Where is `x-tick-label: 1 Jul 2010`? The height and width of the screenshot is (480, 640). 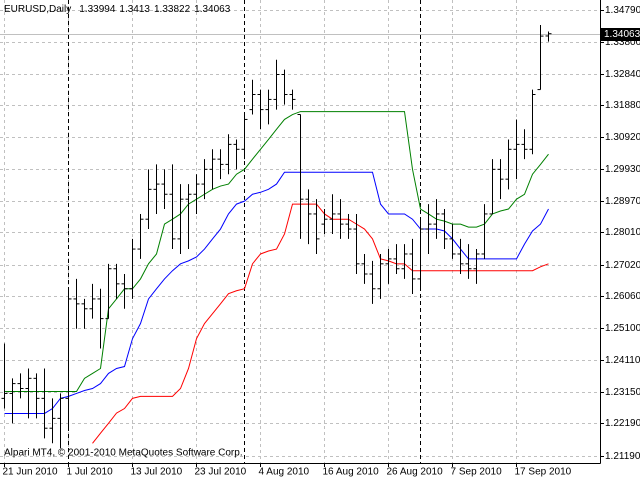 x-tick-label: 1 Jul 2010 is located at coordinates (90, 472).